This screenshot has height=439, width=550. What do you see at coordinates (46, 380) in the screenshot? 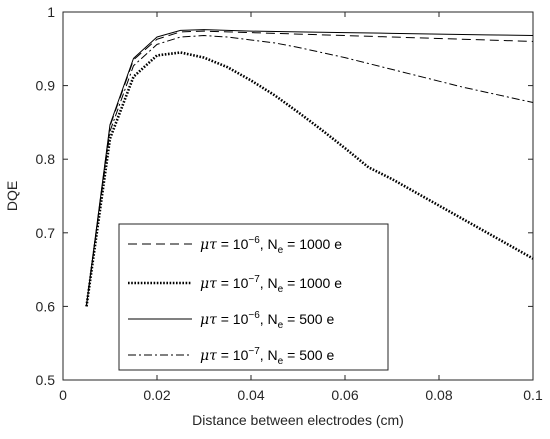
I see `y-tick-label: 0.5` at bounding box center [46, 380].